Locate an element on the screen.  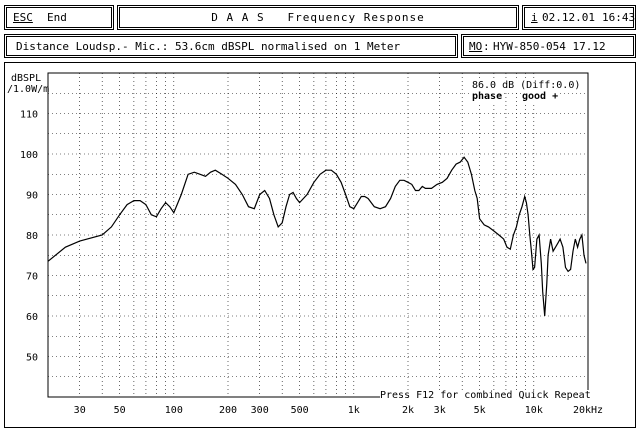
y-tick-label: 90 is located at coordinates (32, 196).